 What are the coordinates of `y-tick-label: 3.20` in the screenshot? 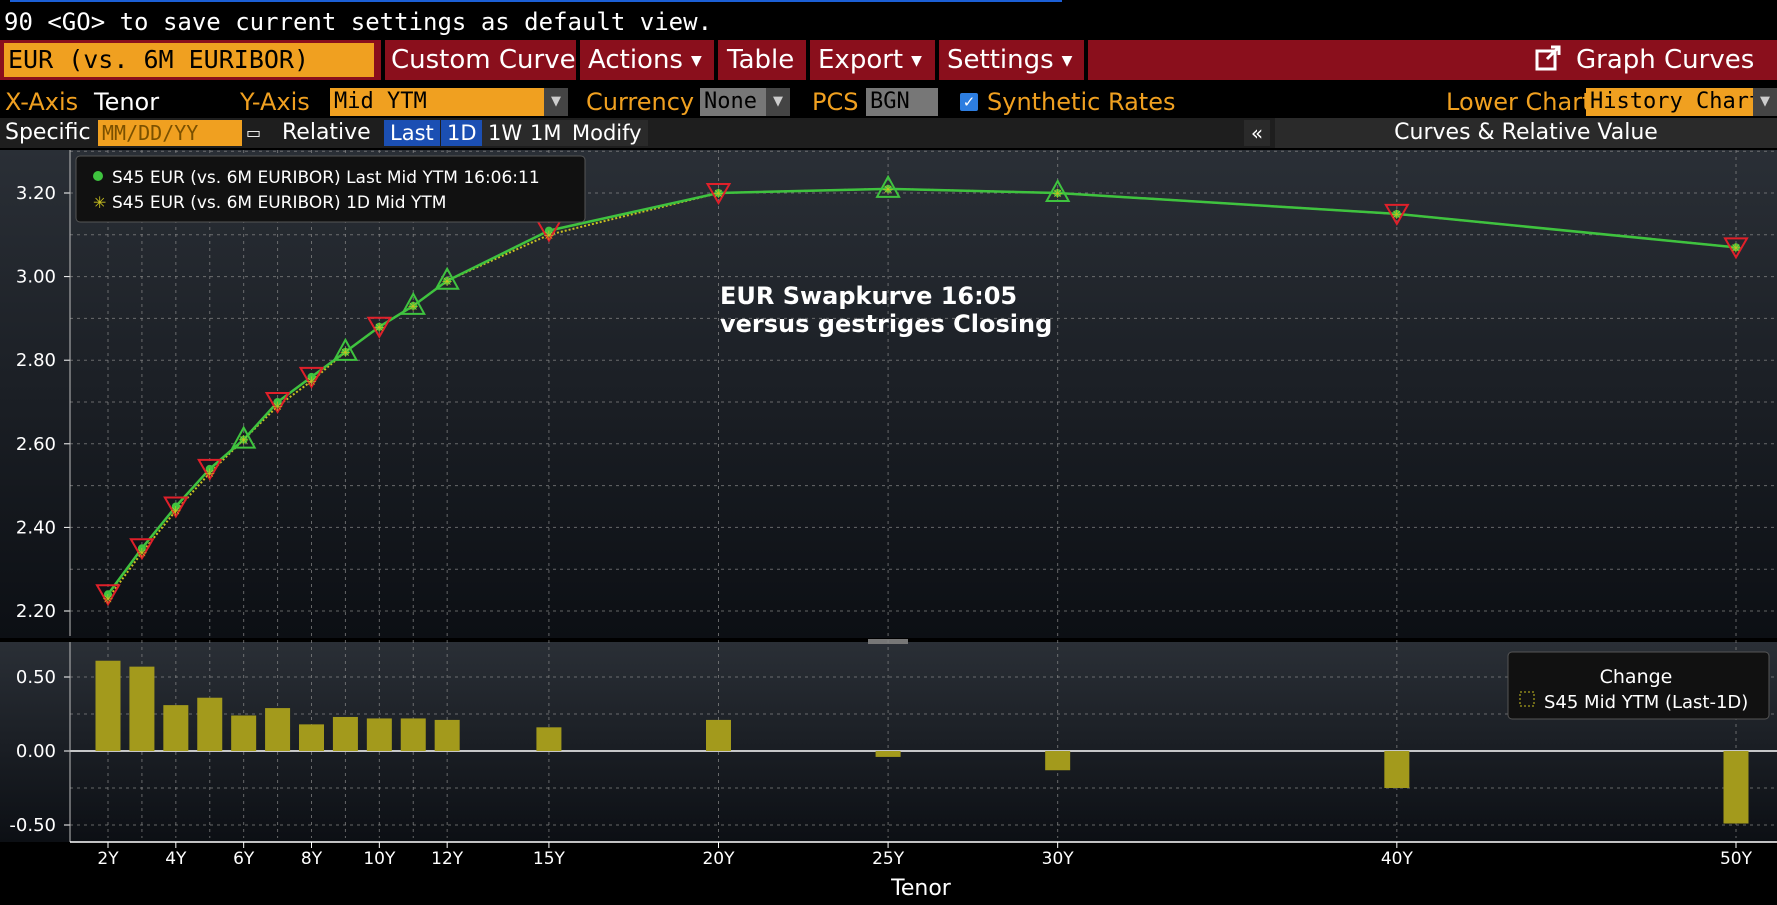 It's located at (36, 193).